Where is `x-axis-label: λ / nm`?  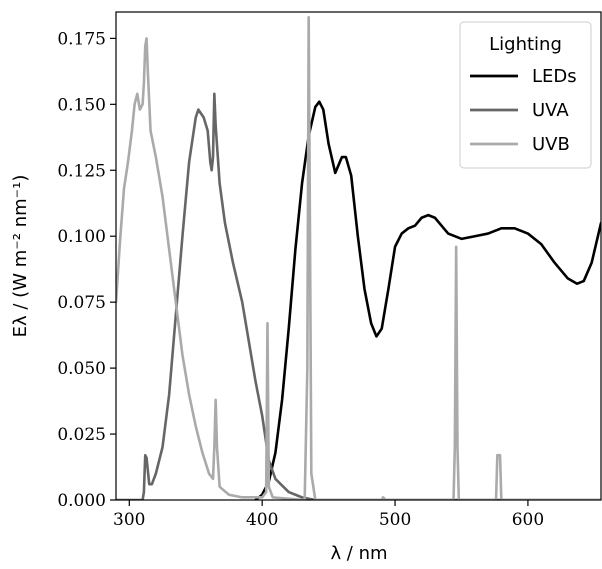
x-axis-label: λ / nm is located at coordinates (358, 553).